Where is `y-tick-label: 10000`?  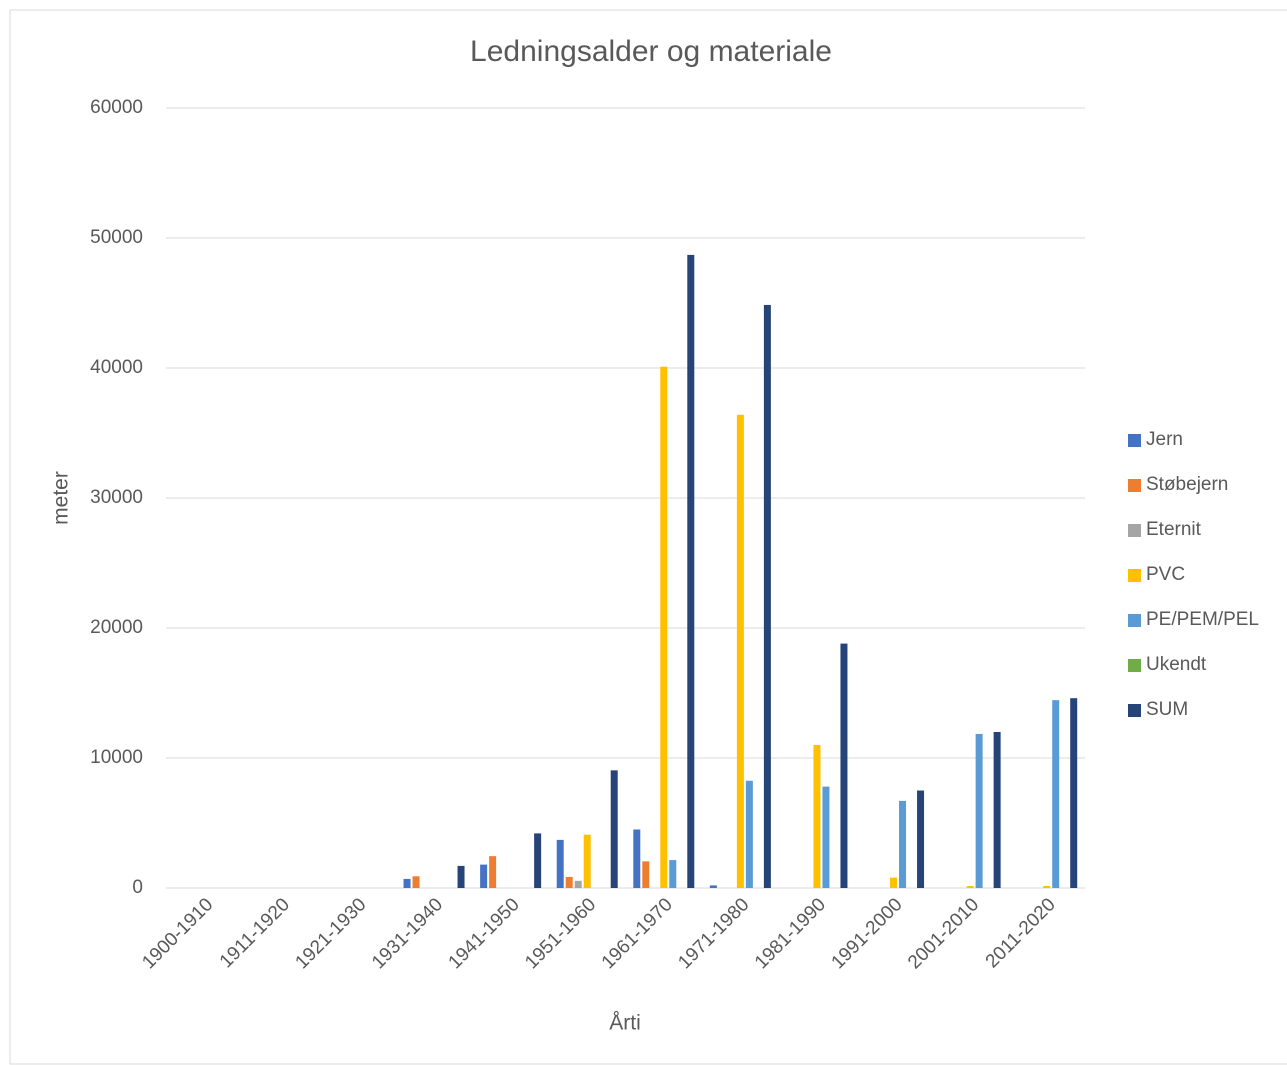 y-tick-label: 10000 is located at coordinates (116, 757).